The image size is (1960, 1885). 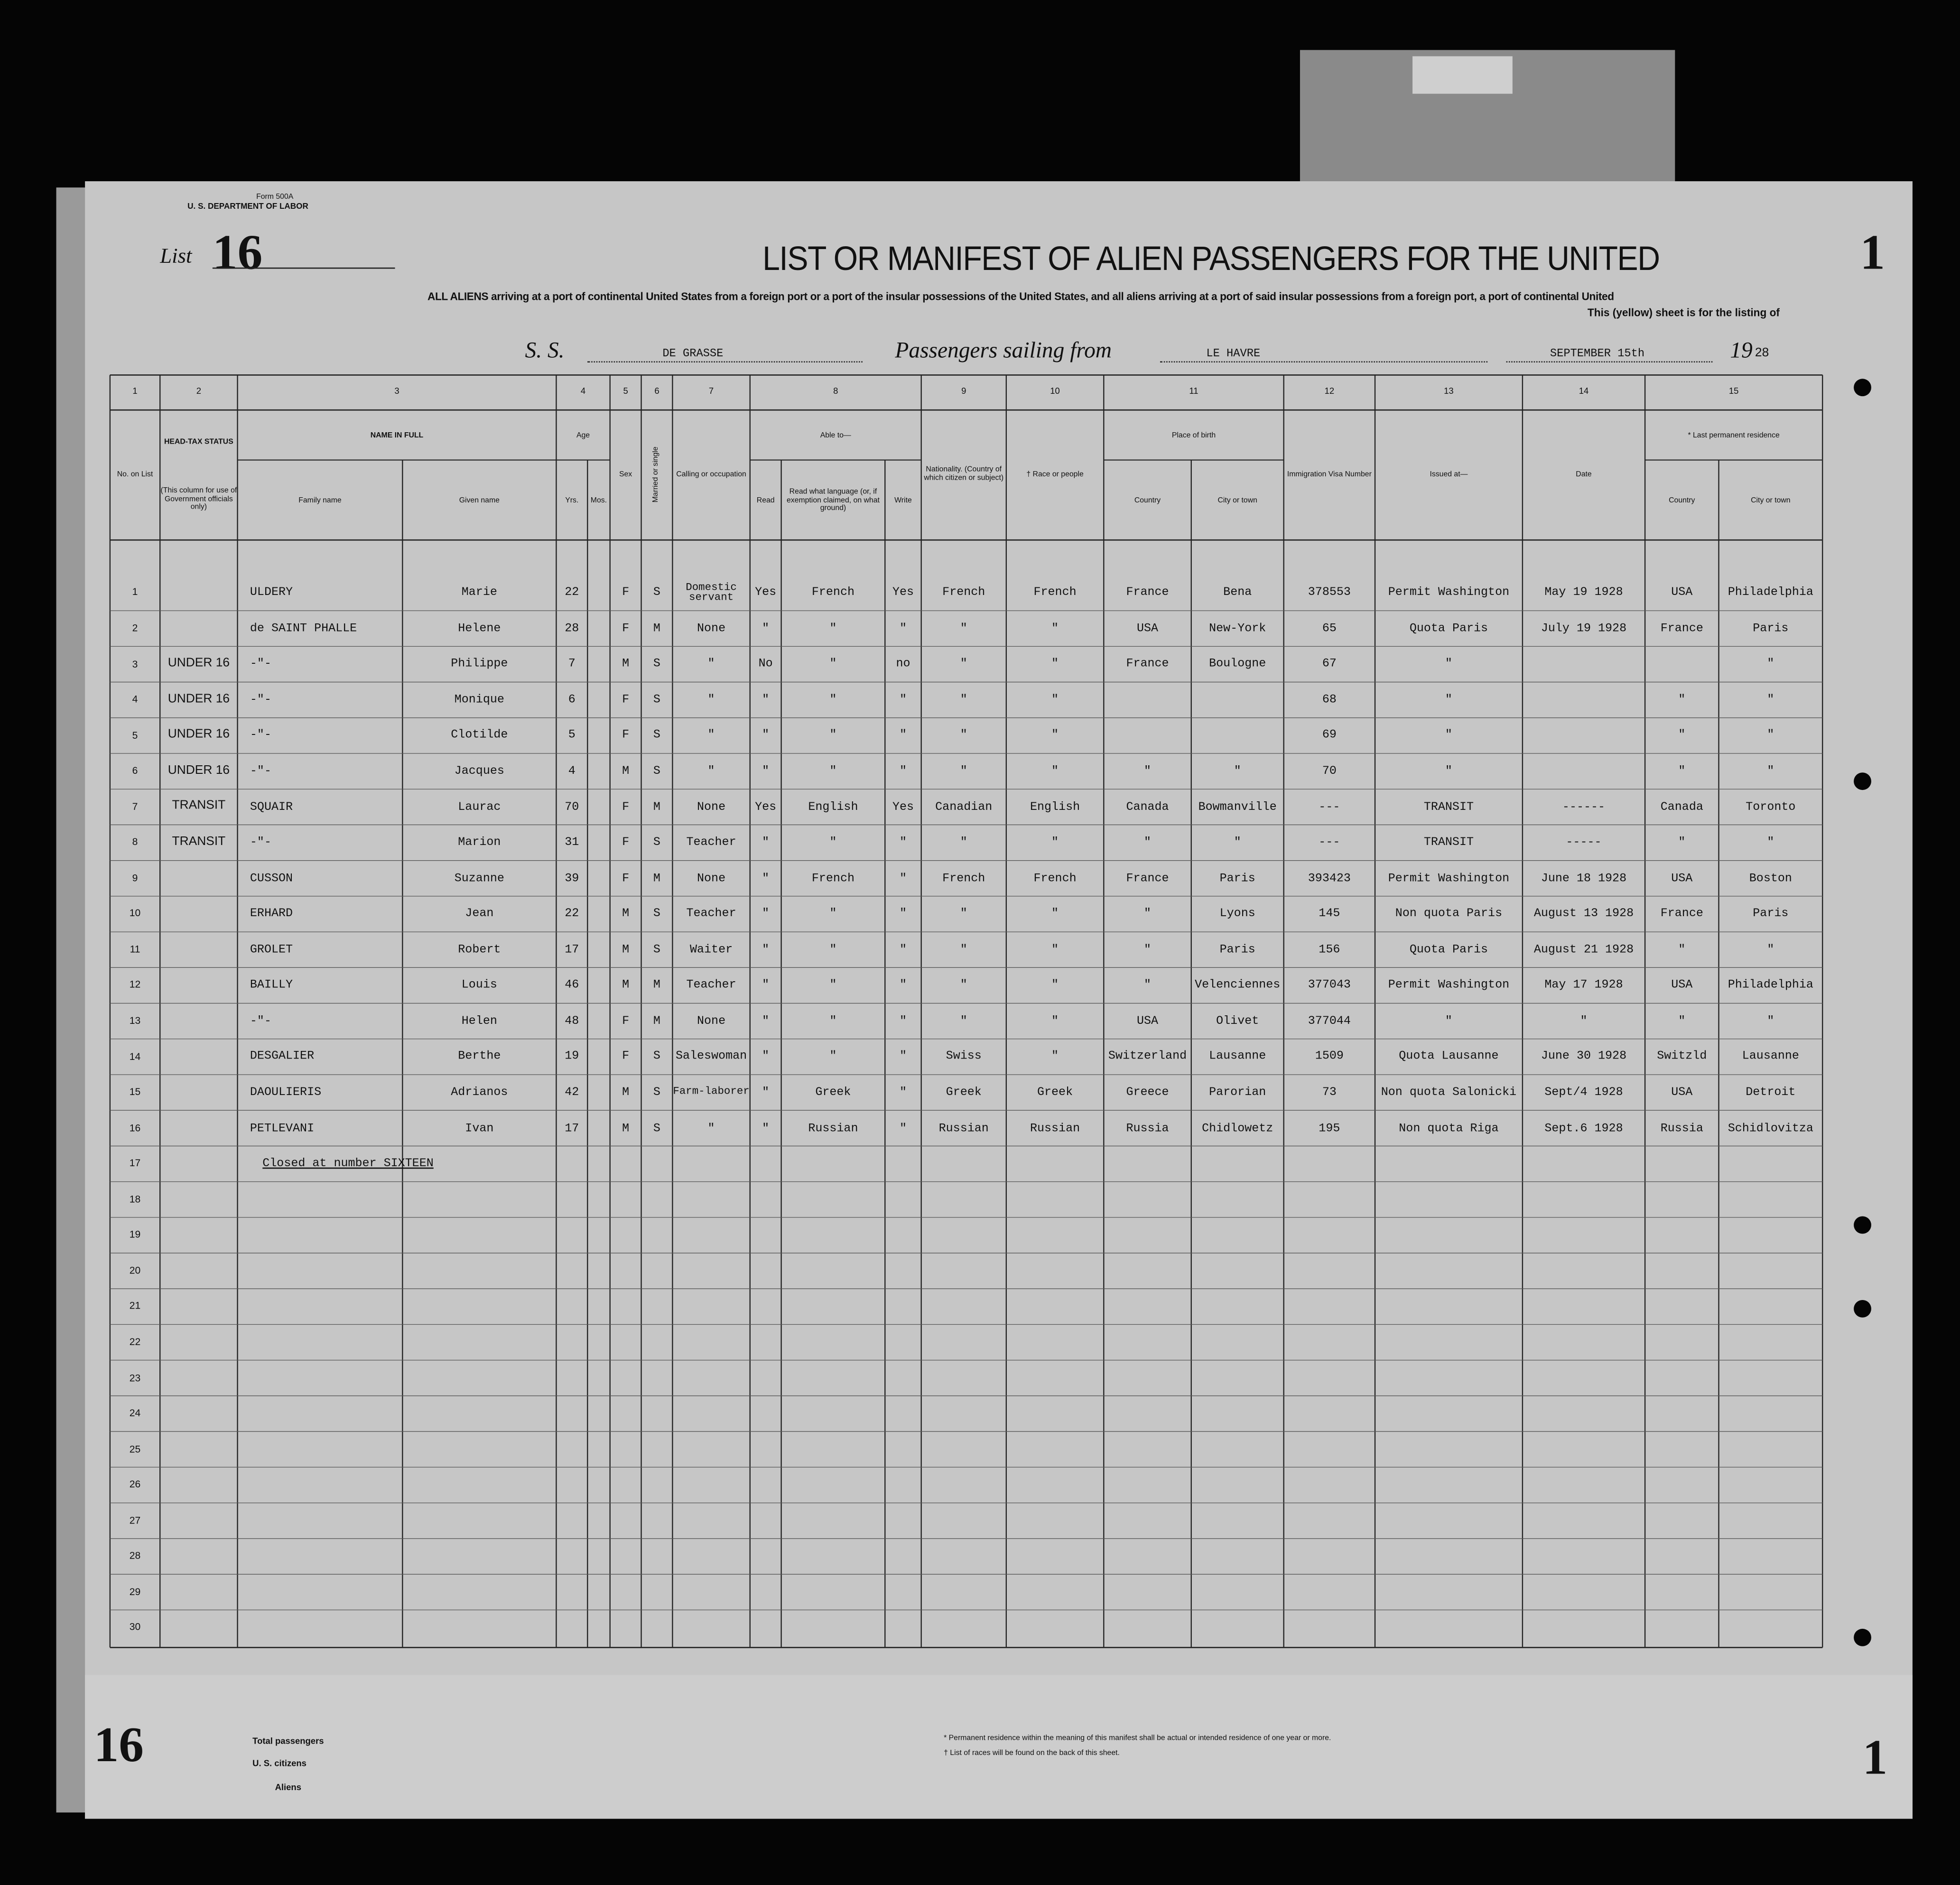 I want to click on column-header: Date, so click(x=1584, y=474).